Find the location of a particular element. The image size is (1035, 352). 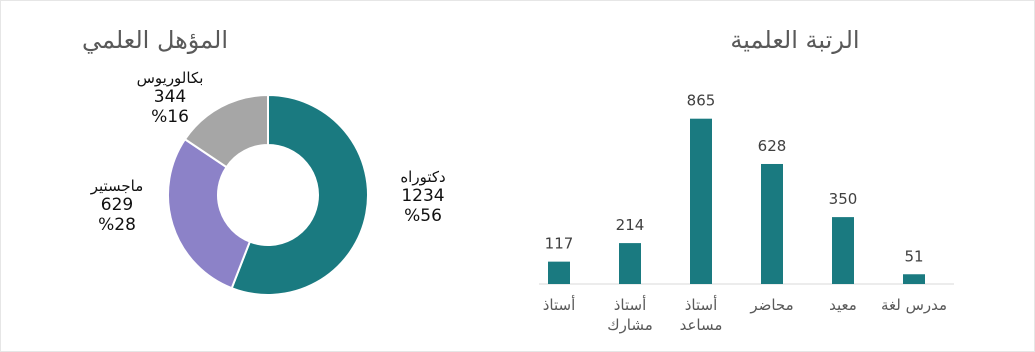

donut-label-value: 1234 is located at coordinates (423, 196).